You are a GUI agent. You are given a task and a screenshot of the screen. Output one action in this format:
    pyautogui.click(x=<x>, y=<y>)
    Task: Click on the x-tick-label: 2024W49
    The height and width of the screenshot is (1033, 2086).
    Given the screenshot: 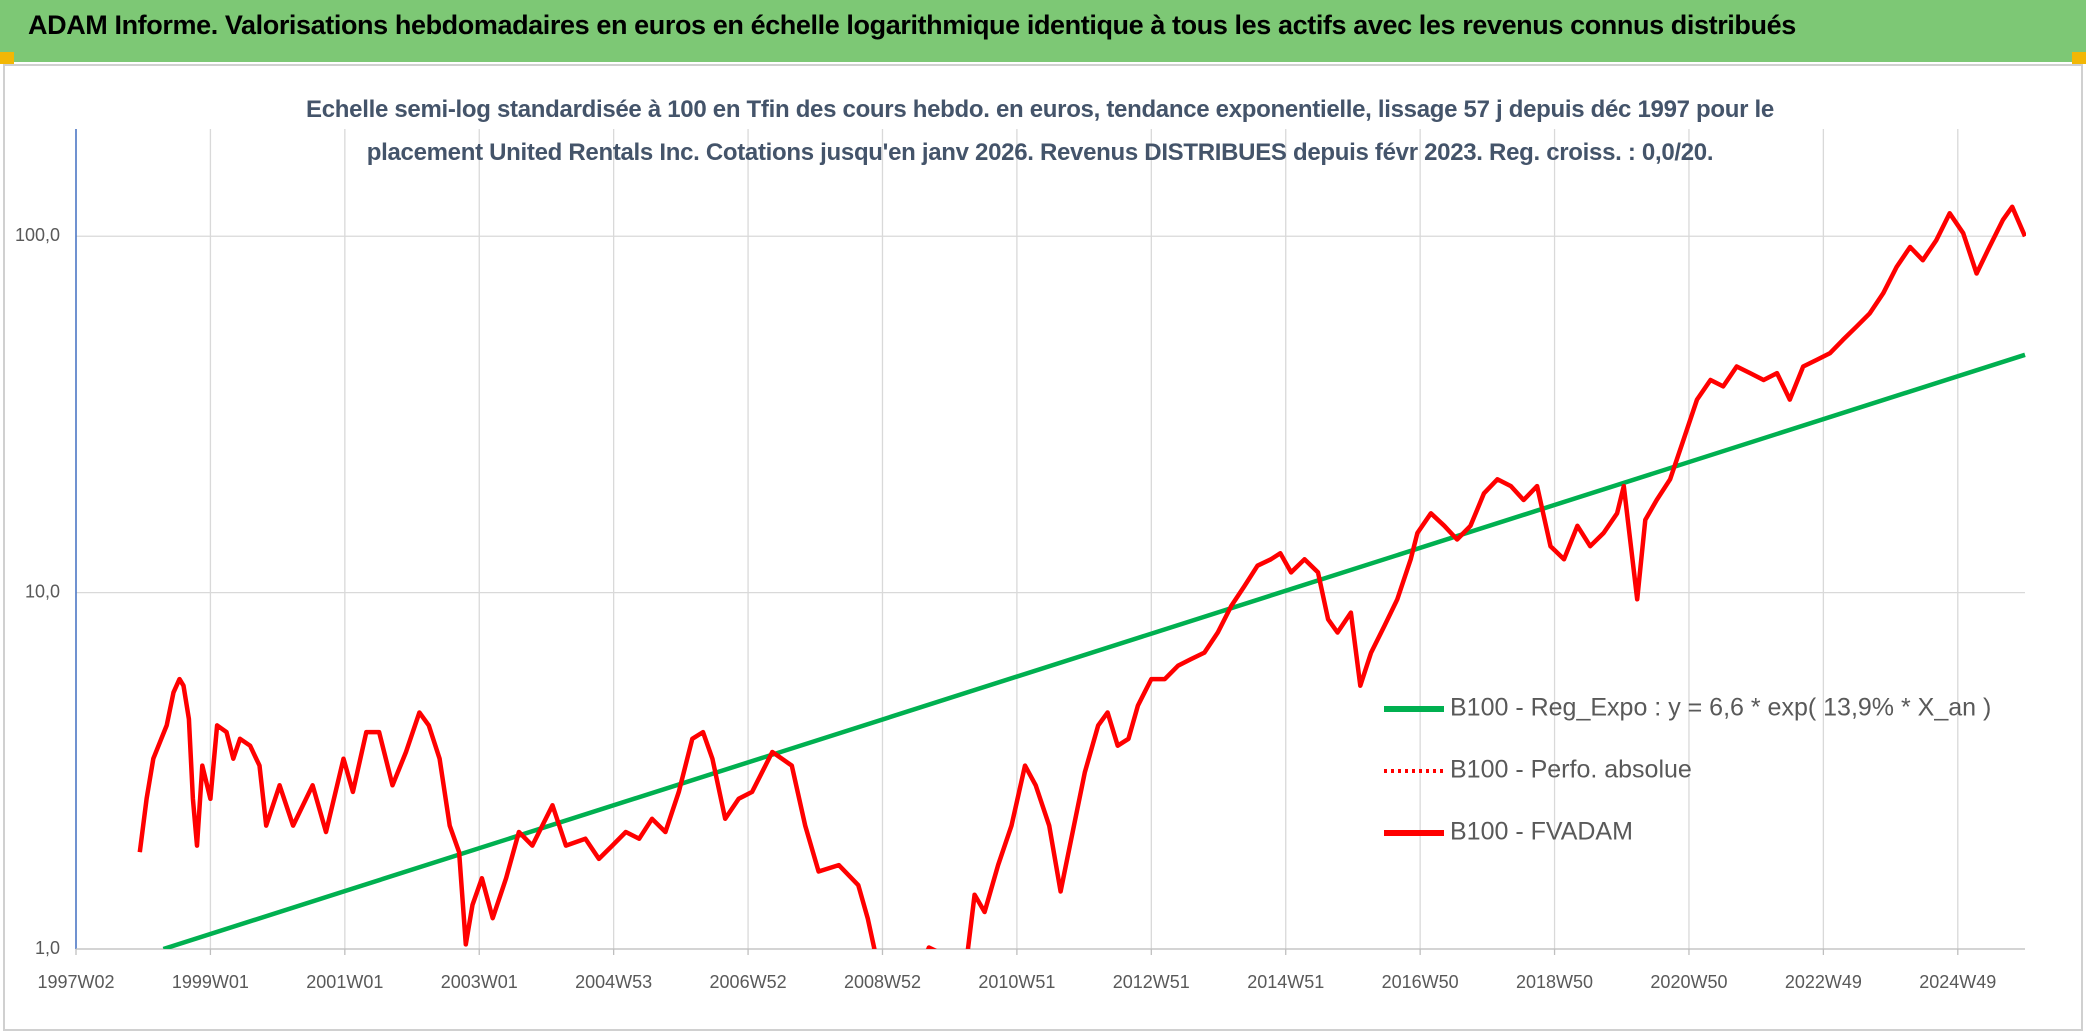 What is the action you would take?
    pyautogui.click(x=1957, y=982)
    